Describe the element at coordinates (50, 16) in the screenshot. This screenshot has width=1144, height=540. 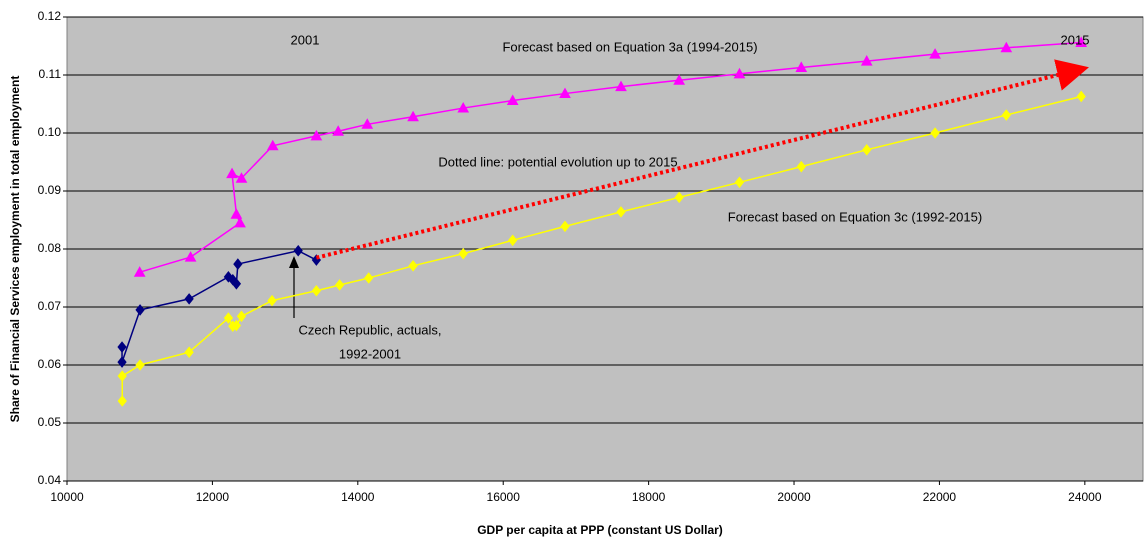
I see `y-tick-label: 0.12` at that location.